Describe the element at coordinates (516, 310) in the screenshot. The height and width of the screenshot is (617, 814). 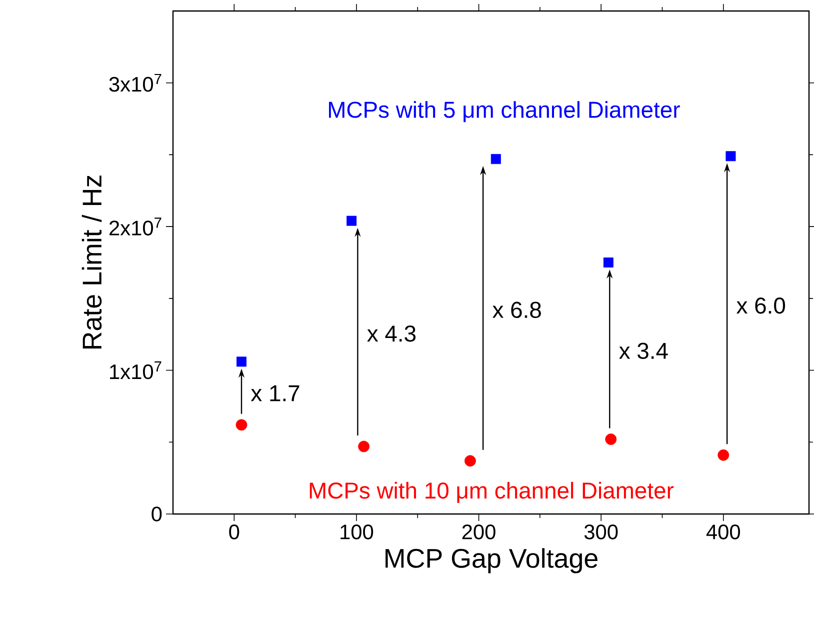
I see `annotation: x 6.8` at that location.